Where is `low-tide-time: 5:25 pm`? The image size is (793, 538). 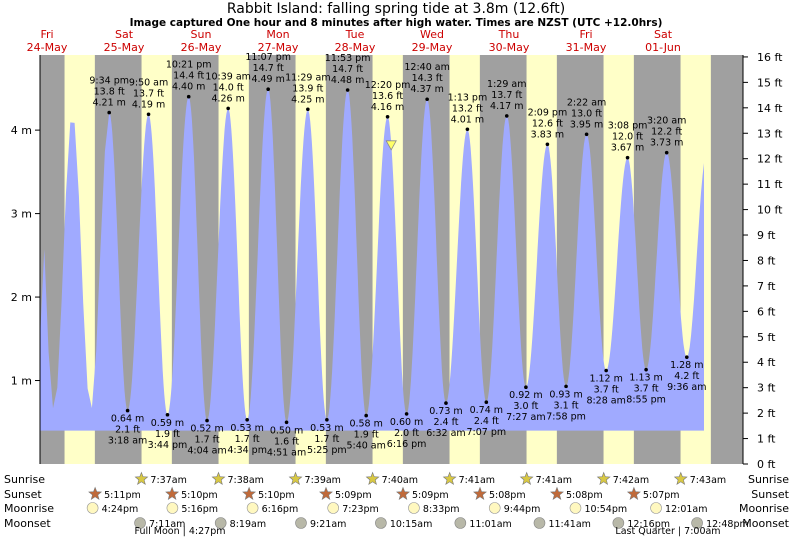
low-tide-time: 5:25 pm is located at coordinates (327, 450).